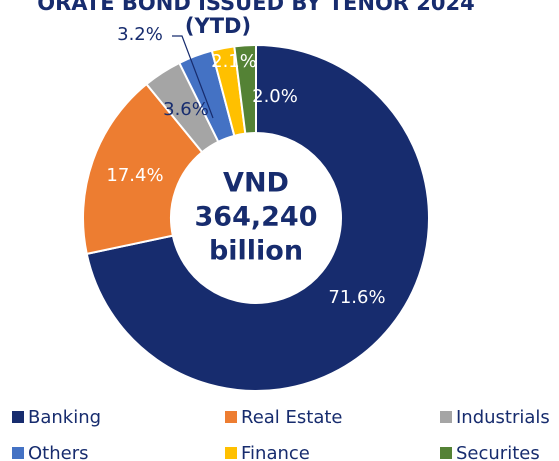 This screenshot has width=559, height=461. I want to click on legend-label: Securites, so click(498, 452).